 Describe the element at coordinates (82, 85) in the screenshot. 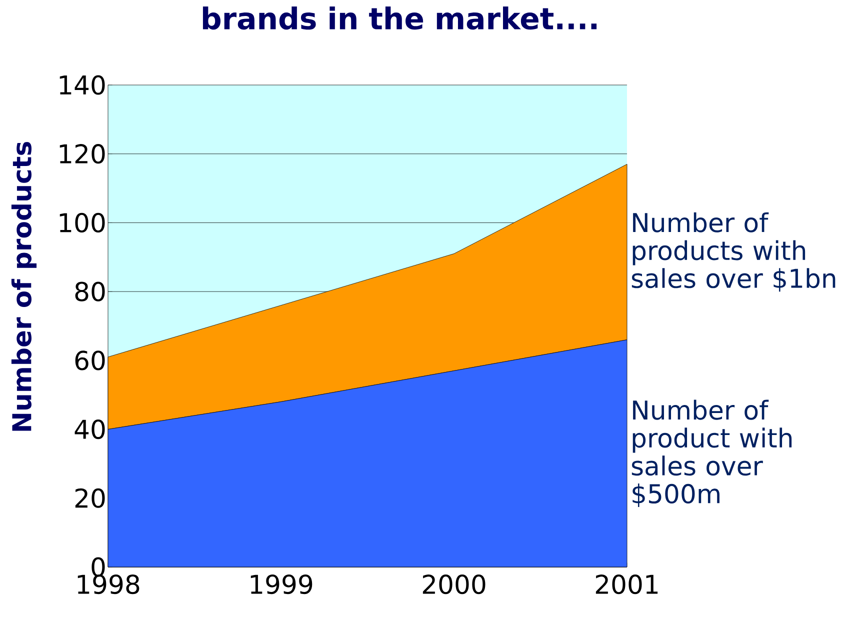

I see `y-tick-label: 140` at that location.